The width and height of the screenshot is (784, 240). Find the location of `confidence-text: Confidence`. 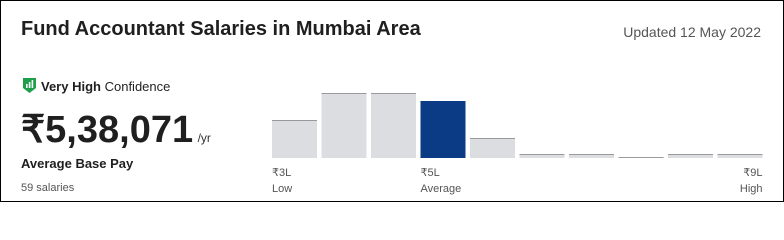

confidence-text: Confidence is located at coordinates (137, 86).